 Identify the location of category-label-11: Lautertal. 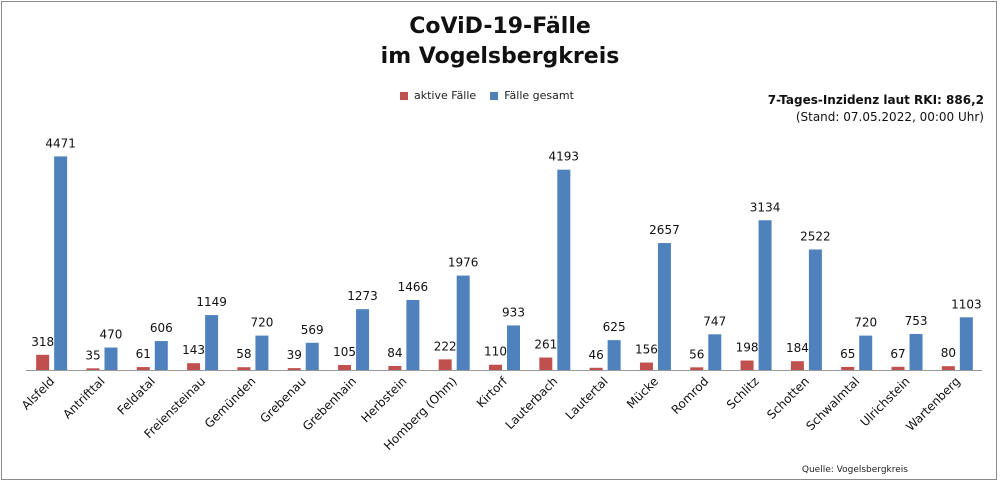
(587, 398).